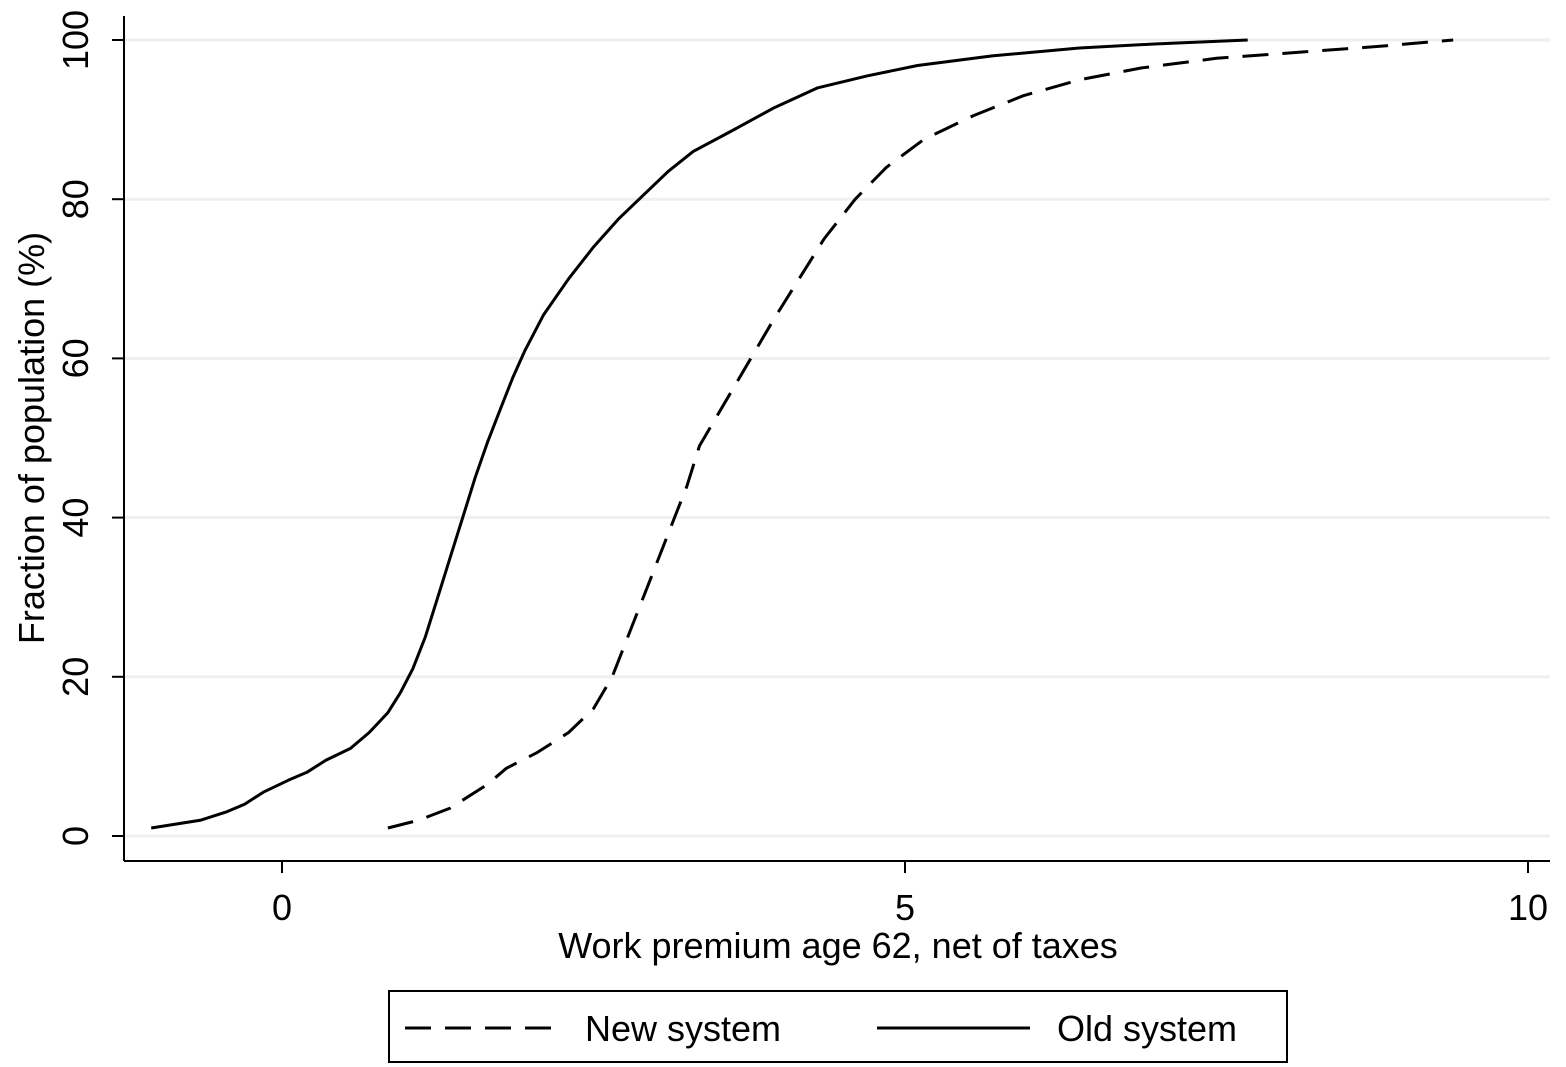 The image size is (1566, 1067). What do you see at coordinates (75, 199) in the screenshot?
I see `y-tick-label-80: 80` at bounding box center [75, 199].